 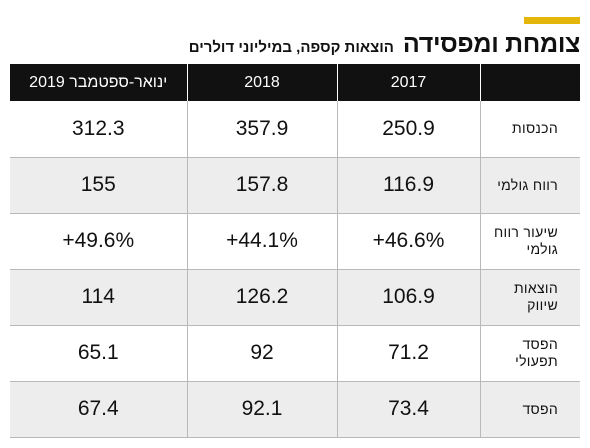 What do you see at coordinates (408, 129) in the screenshot?
I see `table-cell: 250.9` at bounding box center [408, 129].